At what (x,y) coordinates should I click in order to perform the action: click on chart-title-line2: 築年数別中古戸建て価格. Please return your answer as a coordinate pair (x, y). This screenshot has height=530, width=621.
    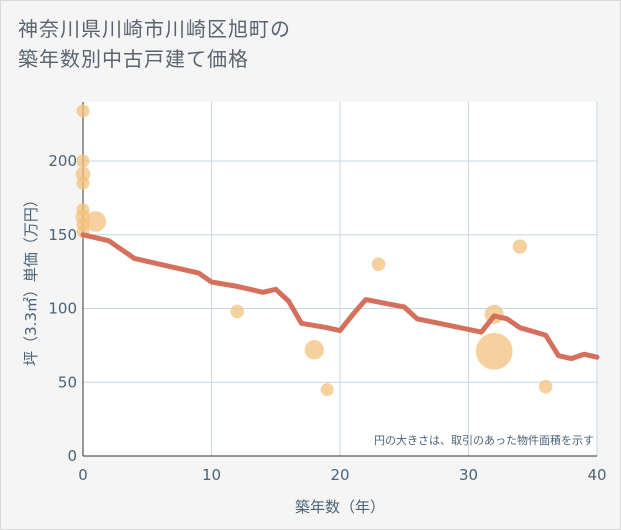
    Looking at the image, I should click on (133, 59).